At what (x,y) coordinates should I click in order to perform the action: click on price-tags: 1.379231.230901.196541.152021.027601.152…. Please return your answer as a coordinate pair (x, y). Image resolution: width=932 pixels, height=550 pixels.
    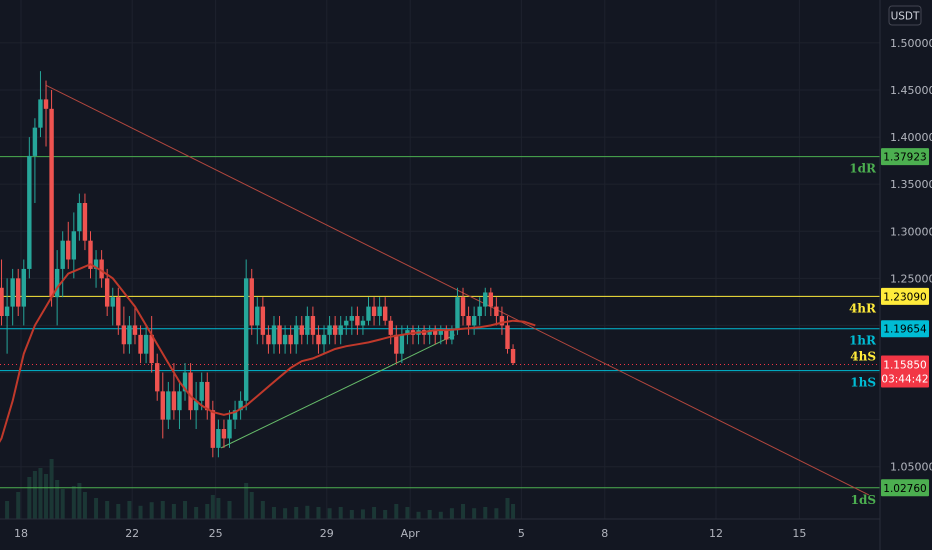
    Looking at the image, I should click on (905, 322).